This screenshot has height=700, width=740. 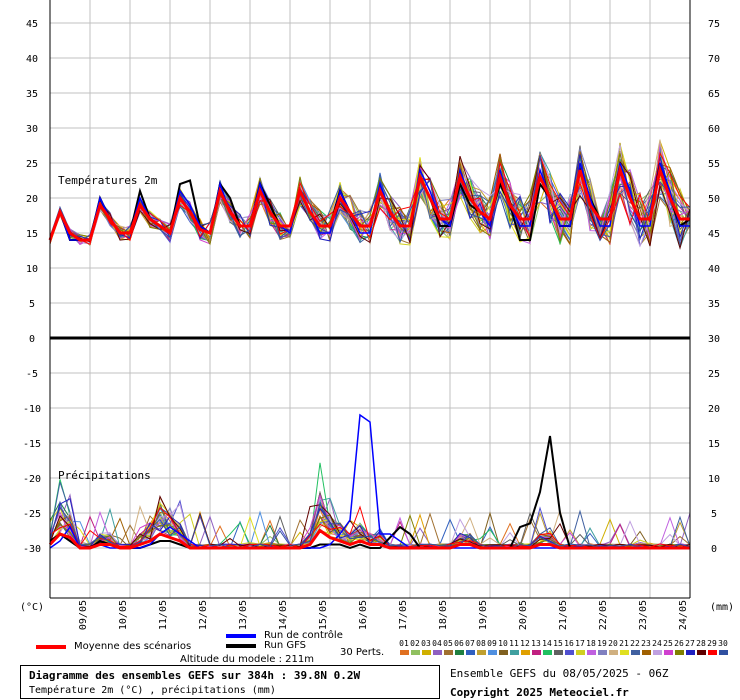 What do you see at coordinates (459, 643) in the screenshot?
I see `member-number: 06` at bounding box center [459, 643].